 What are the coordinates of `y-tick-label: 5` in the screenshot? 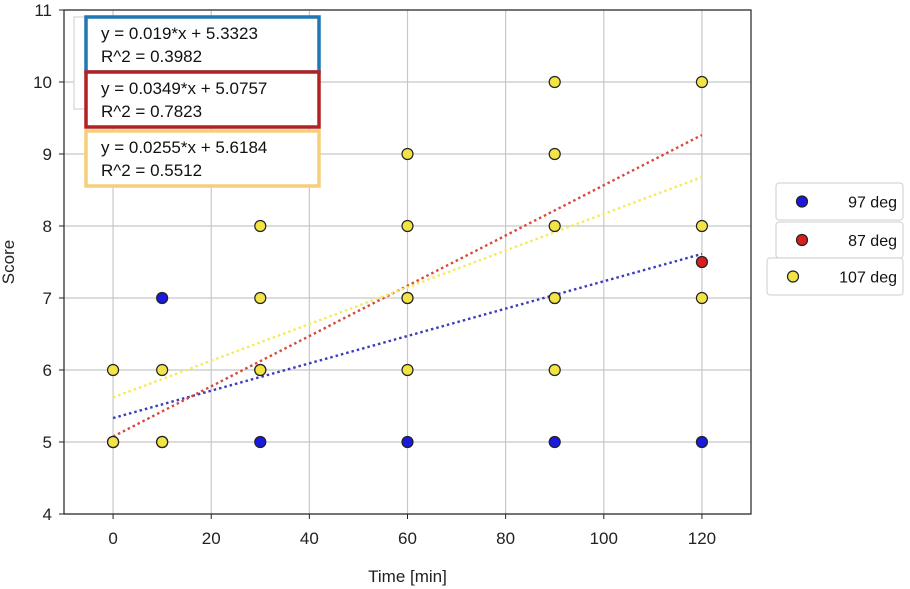 It's located at (47, 442).